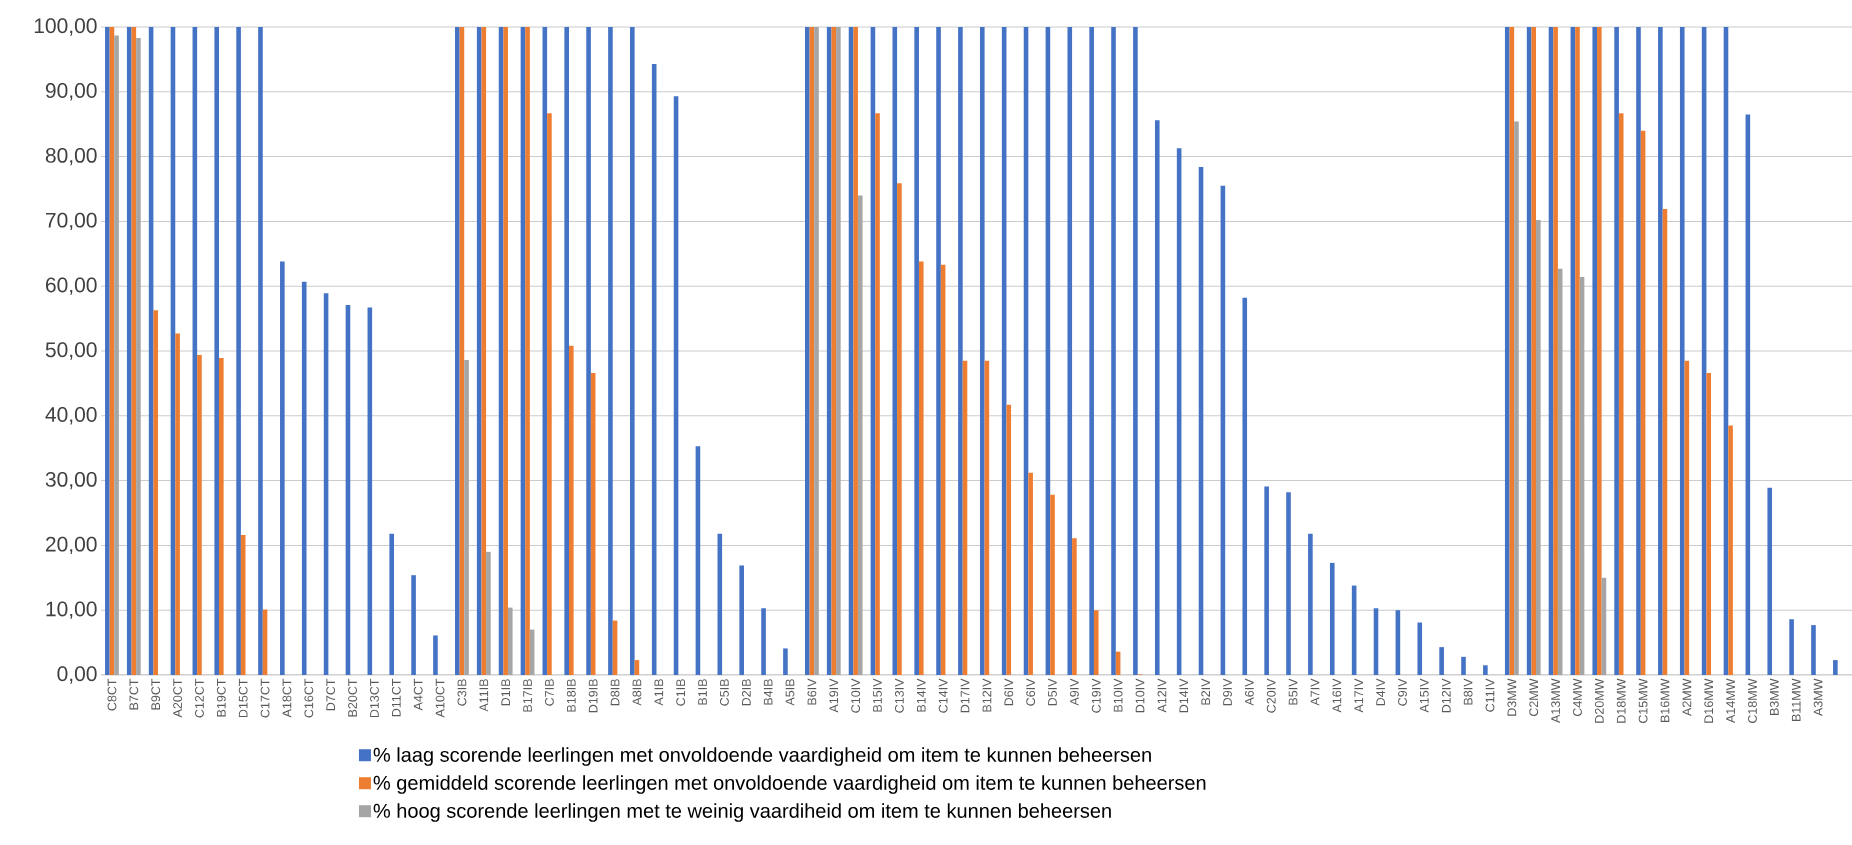 The width and height of the screenshot is (1852, 845). What do you see at coordinates (702, 692) in the screenshot?
I see `x-tick-label: B1IB` at bounding box center [702, 692].